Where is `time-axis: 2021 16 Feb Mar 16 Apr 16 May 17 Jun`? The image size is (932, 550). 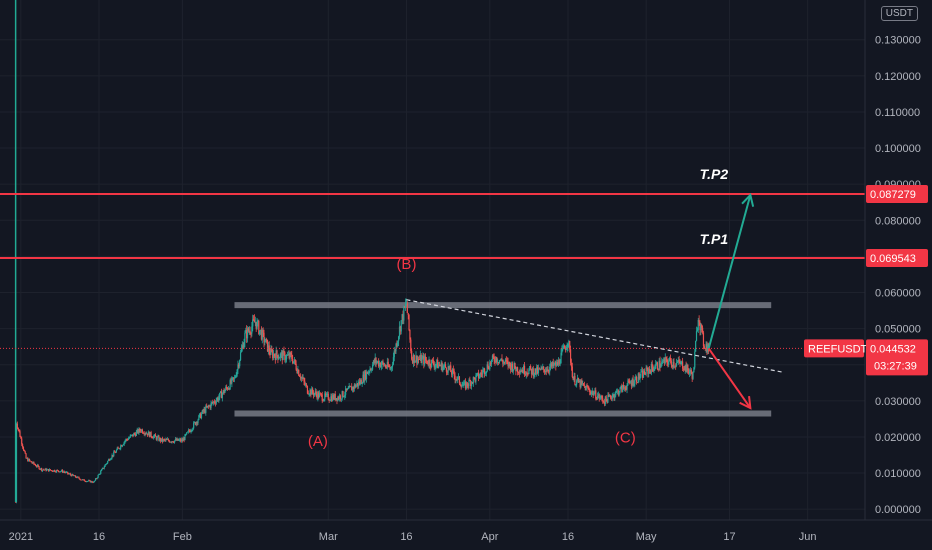
time-axis: 2021 16 Feb Mar 16 Apr 16 May 17 Jun is located at coordinates (413, 537).